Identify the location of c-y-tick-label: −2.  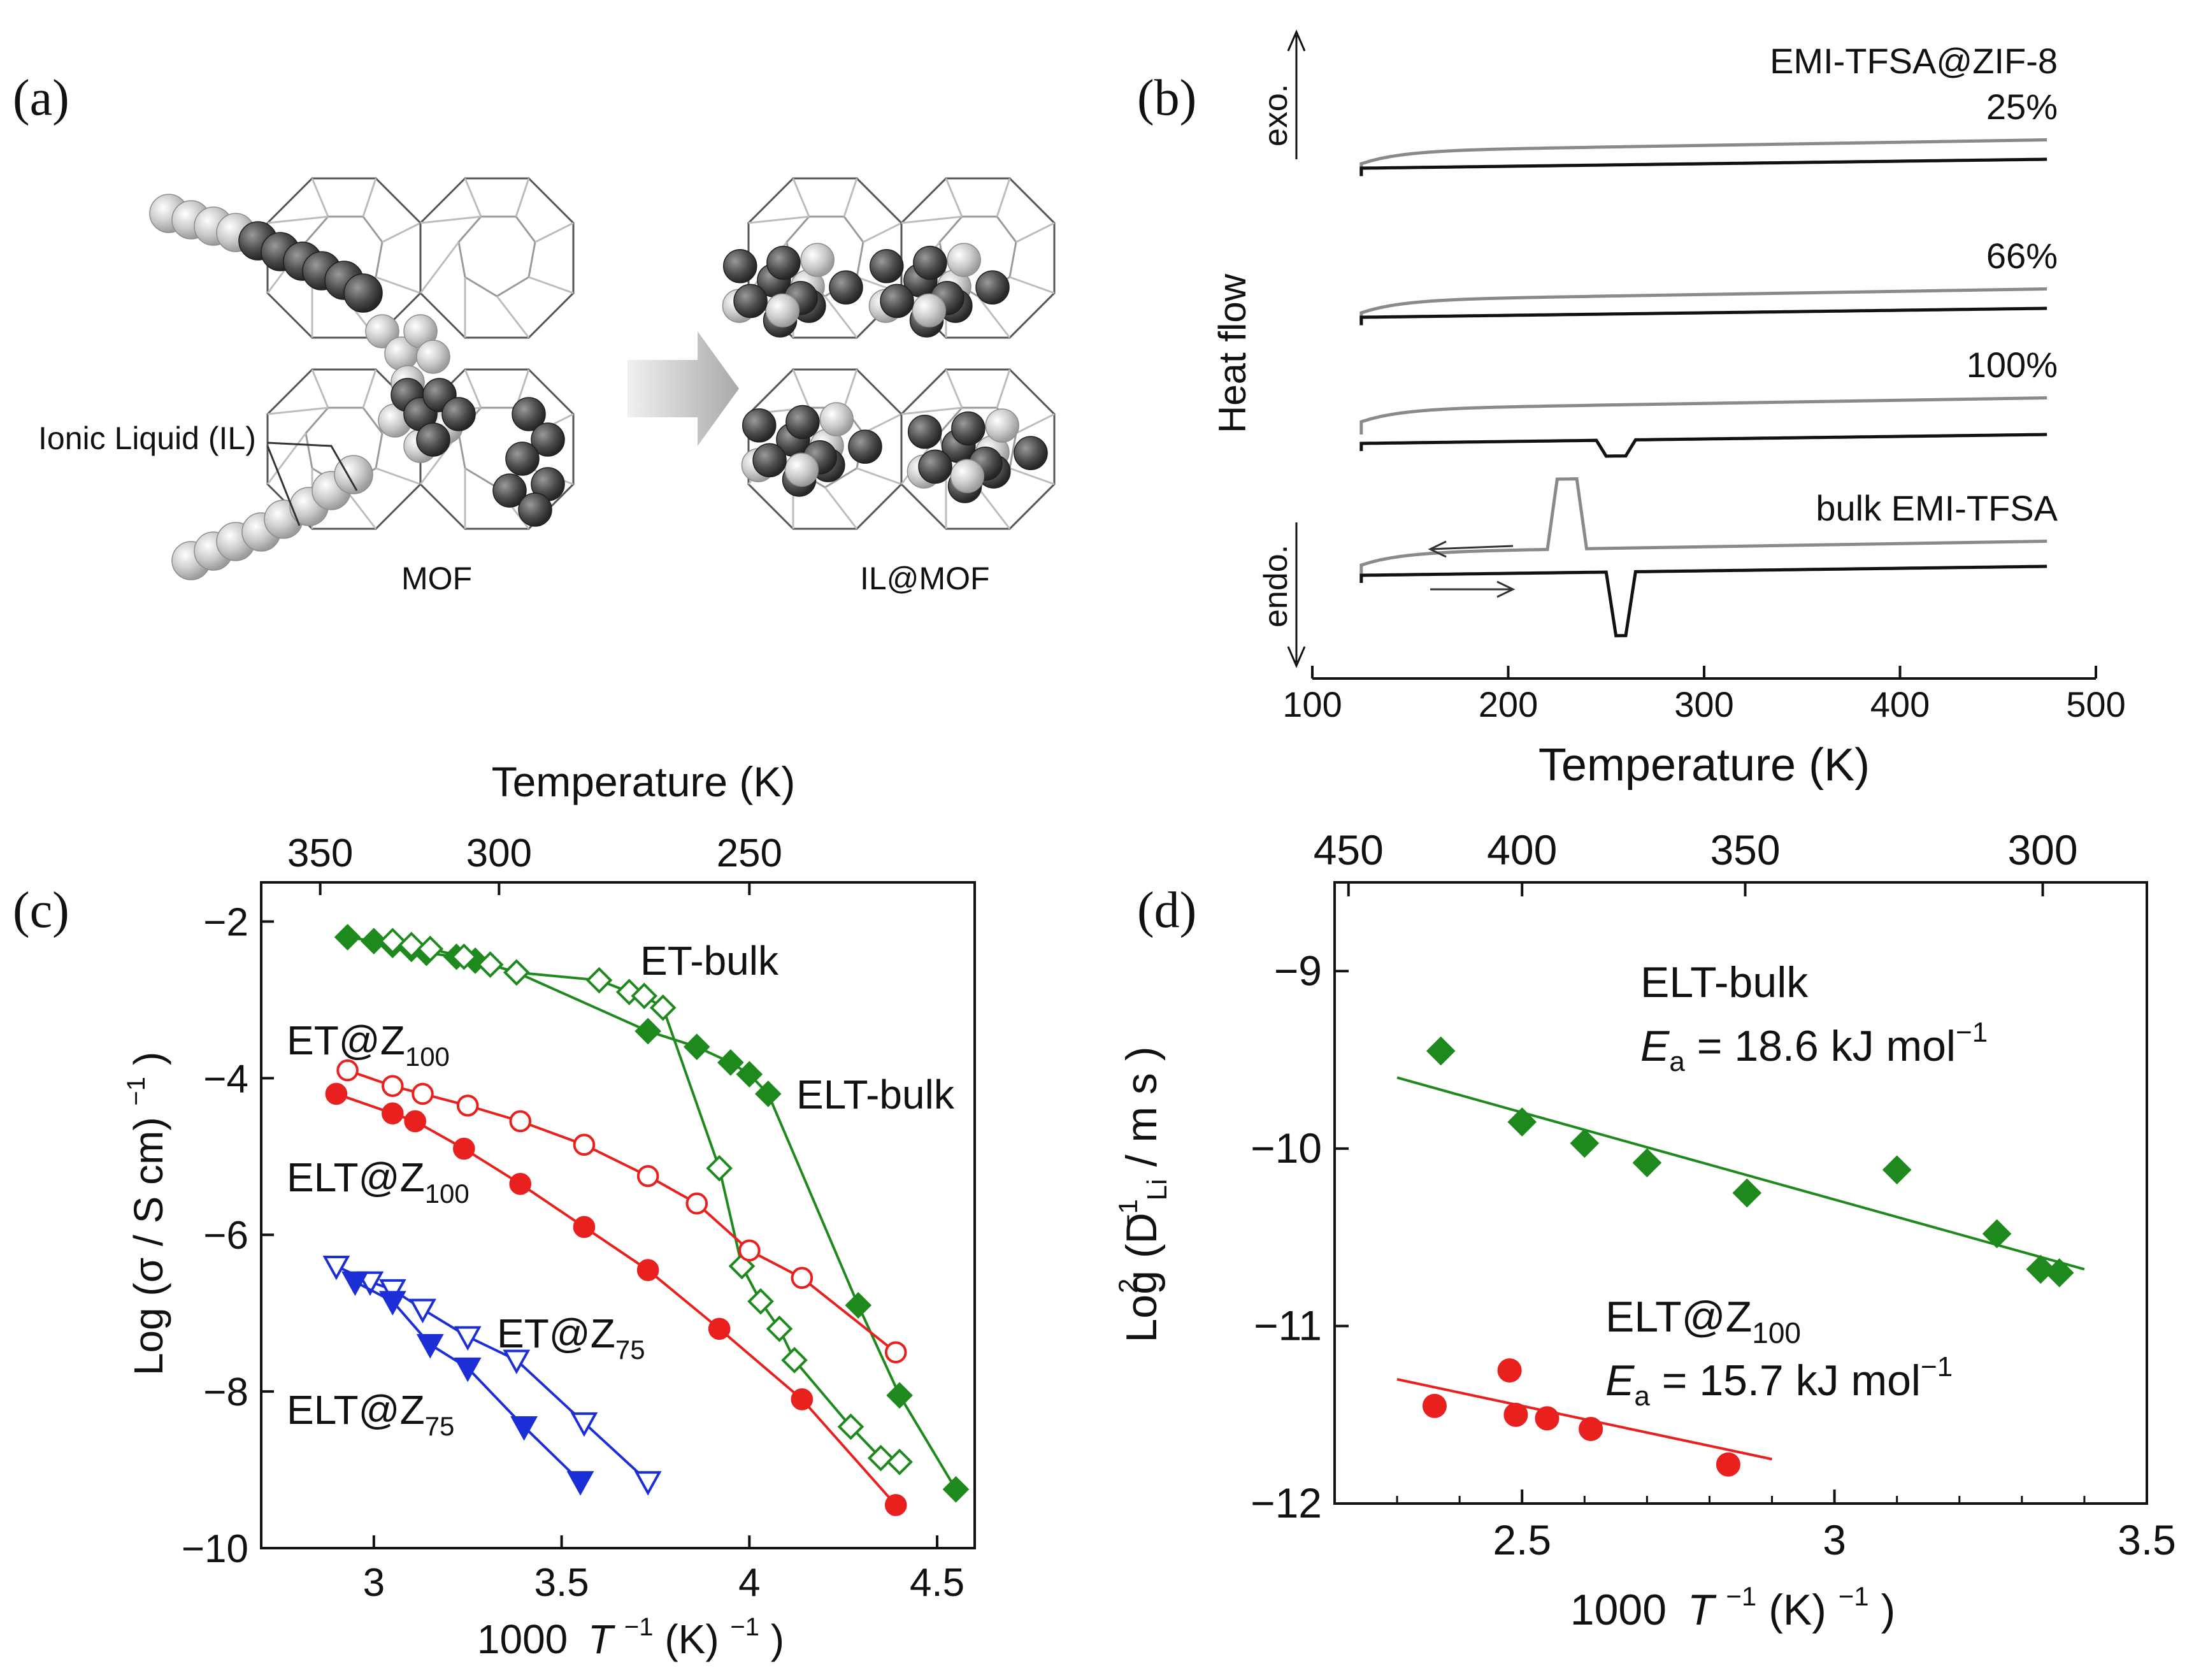
(226, 922).